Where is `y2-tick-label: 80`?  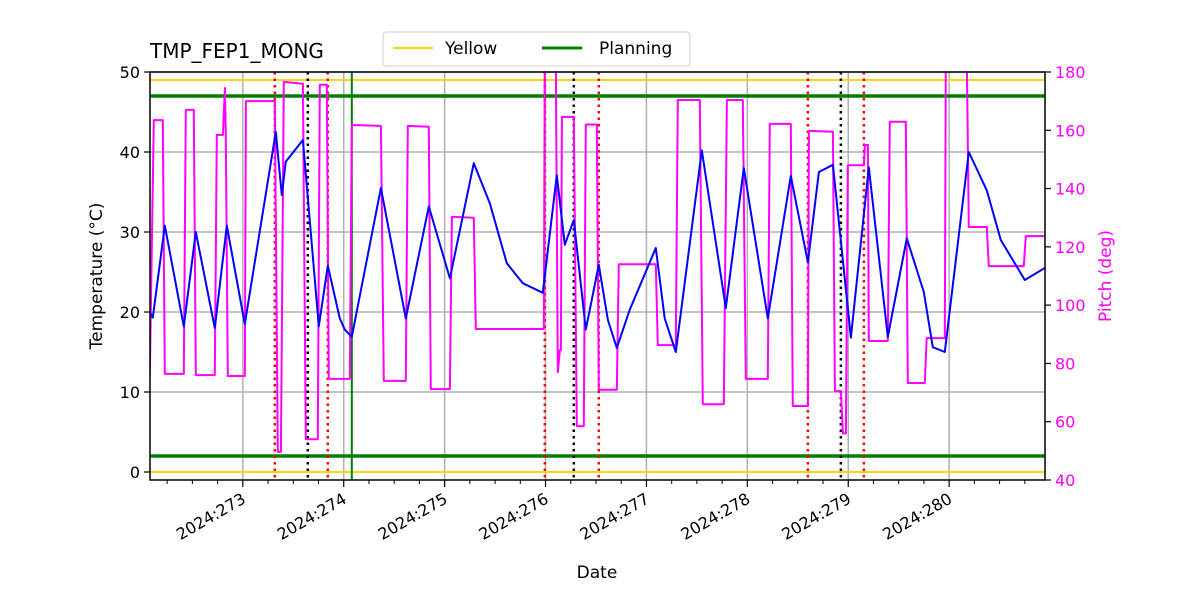
y2-tick-label: 80 is located at coordinates (1065, 363).